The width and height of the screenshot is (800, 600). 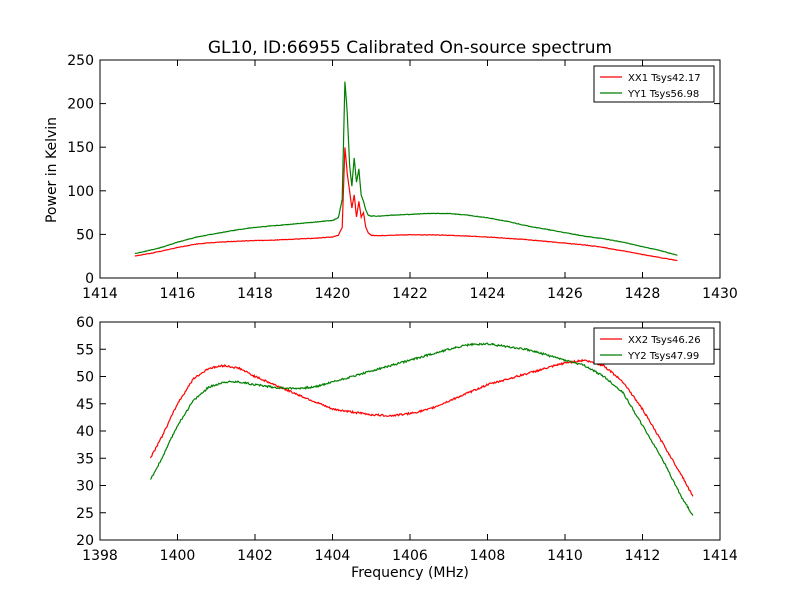 I want to click on legend: XX1 Tsys42.17 YY1 Tsys56.98, so click(x=654, y=84).